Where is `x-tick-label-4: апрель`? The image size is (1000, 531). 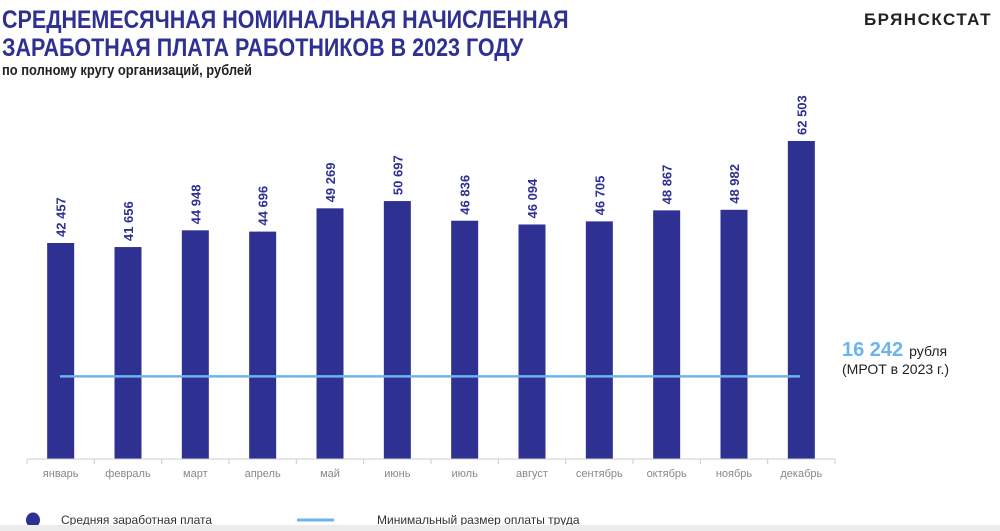
x-tick-label-4: апрель is located at coordinates (263, 474).